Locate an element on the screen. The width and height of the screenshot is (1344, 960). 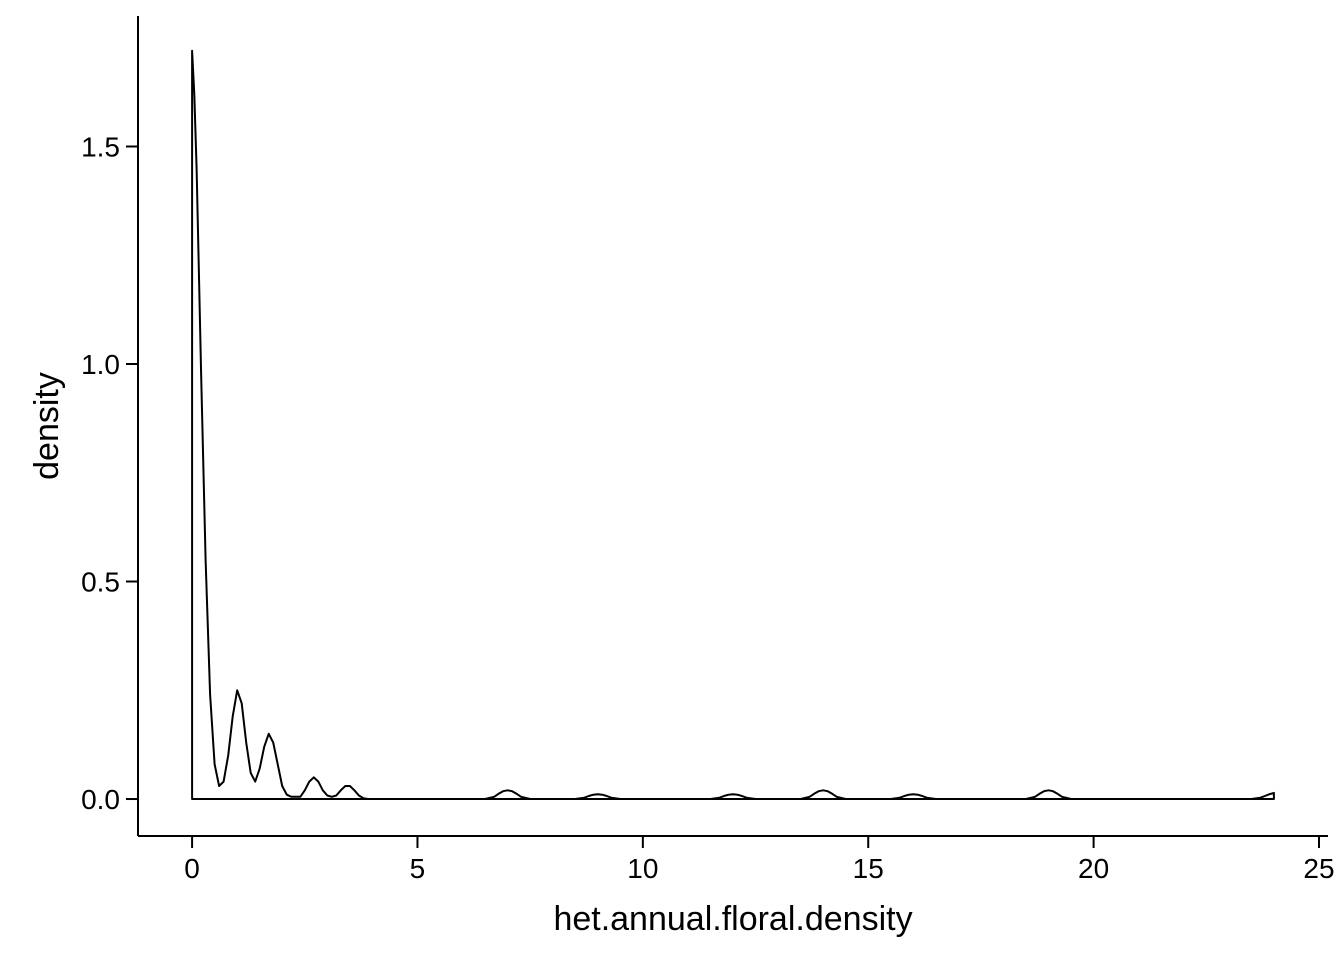
x-tick-label: 25 is located at coordinates (1318, 868).